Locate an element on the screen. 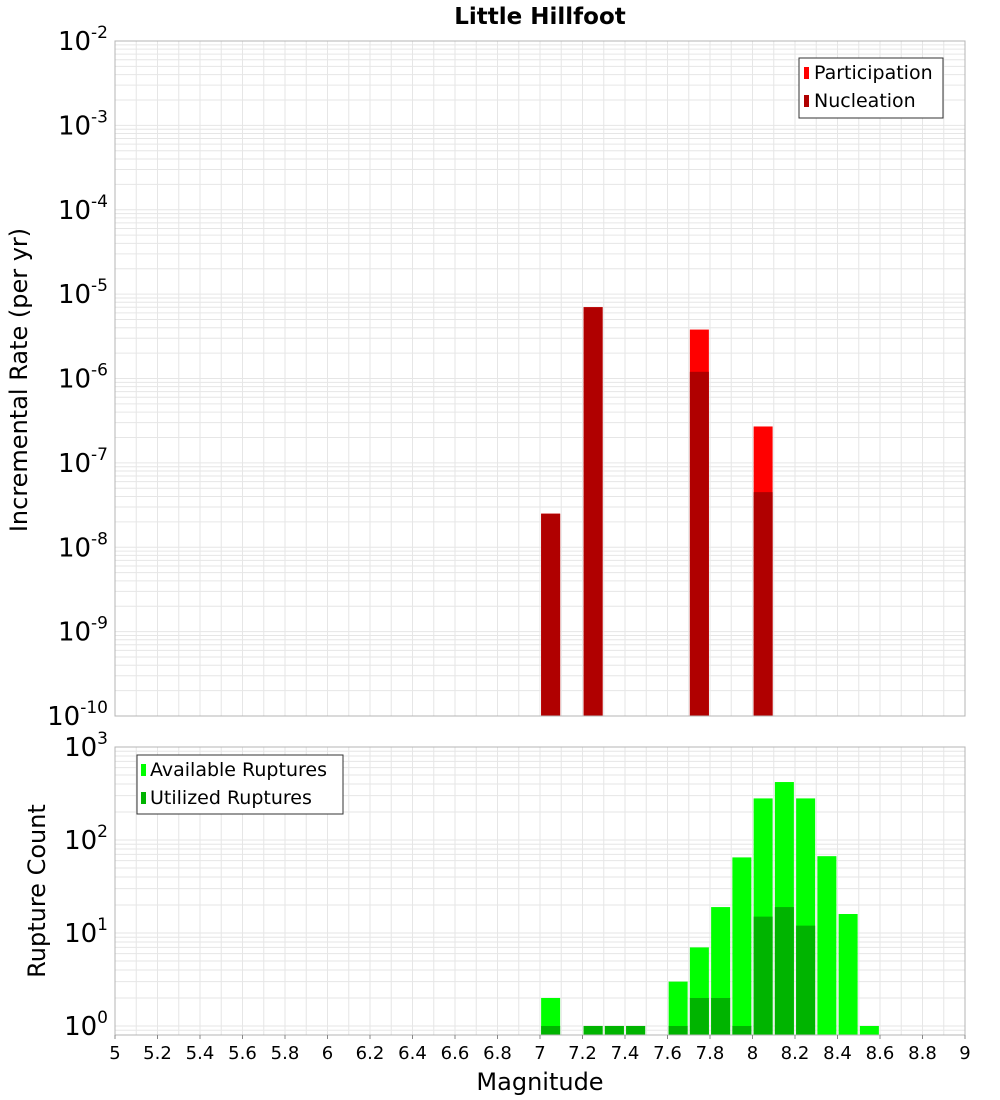 This screenshot has width=1000, height=1100. x-tick-label: 5.4 is located at coordinates (200, 1053).